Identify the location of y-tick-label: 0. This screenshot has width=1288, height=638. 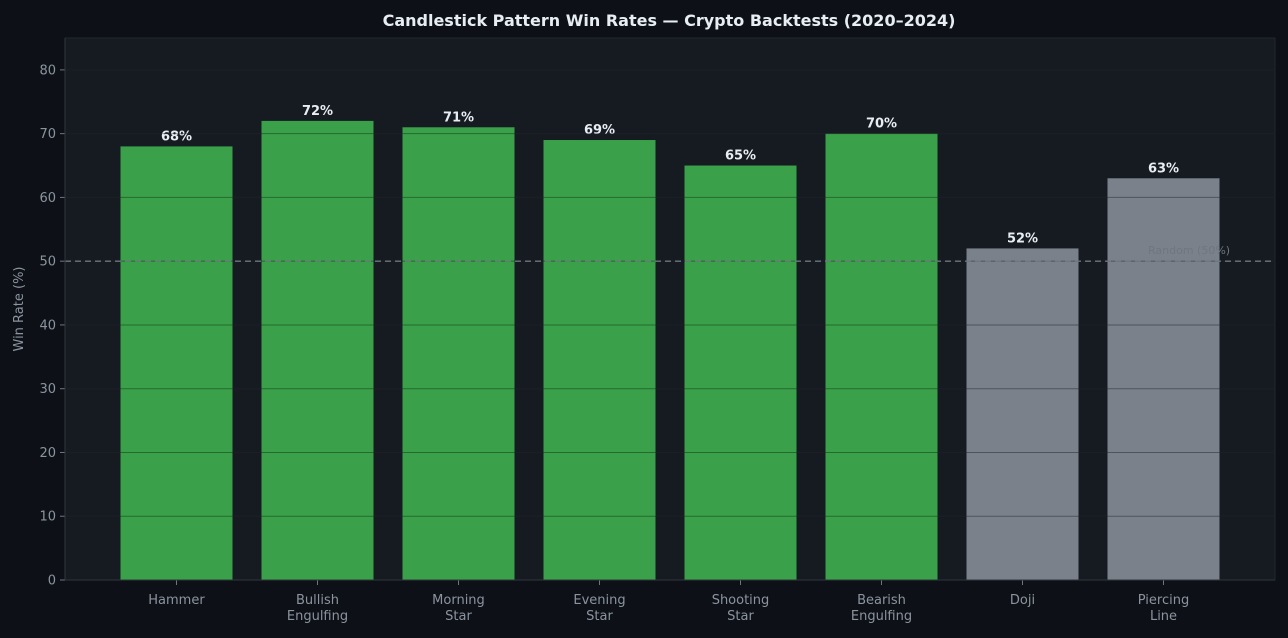
(52, 581).